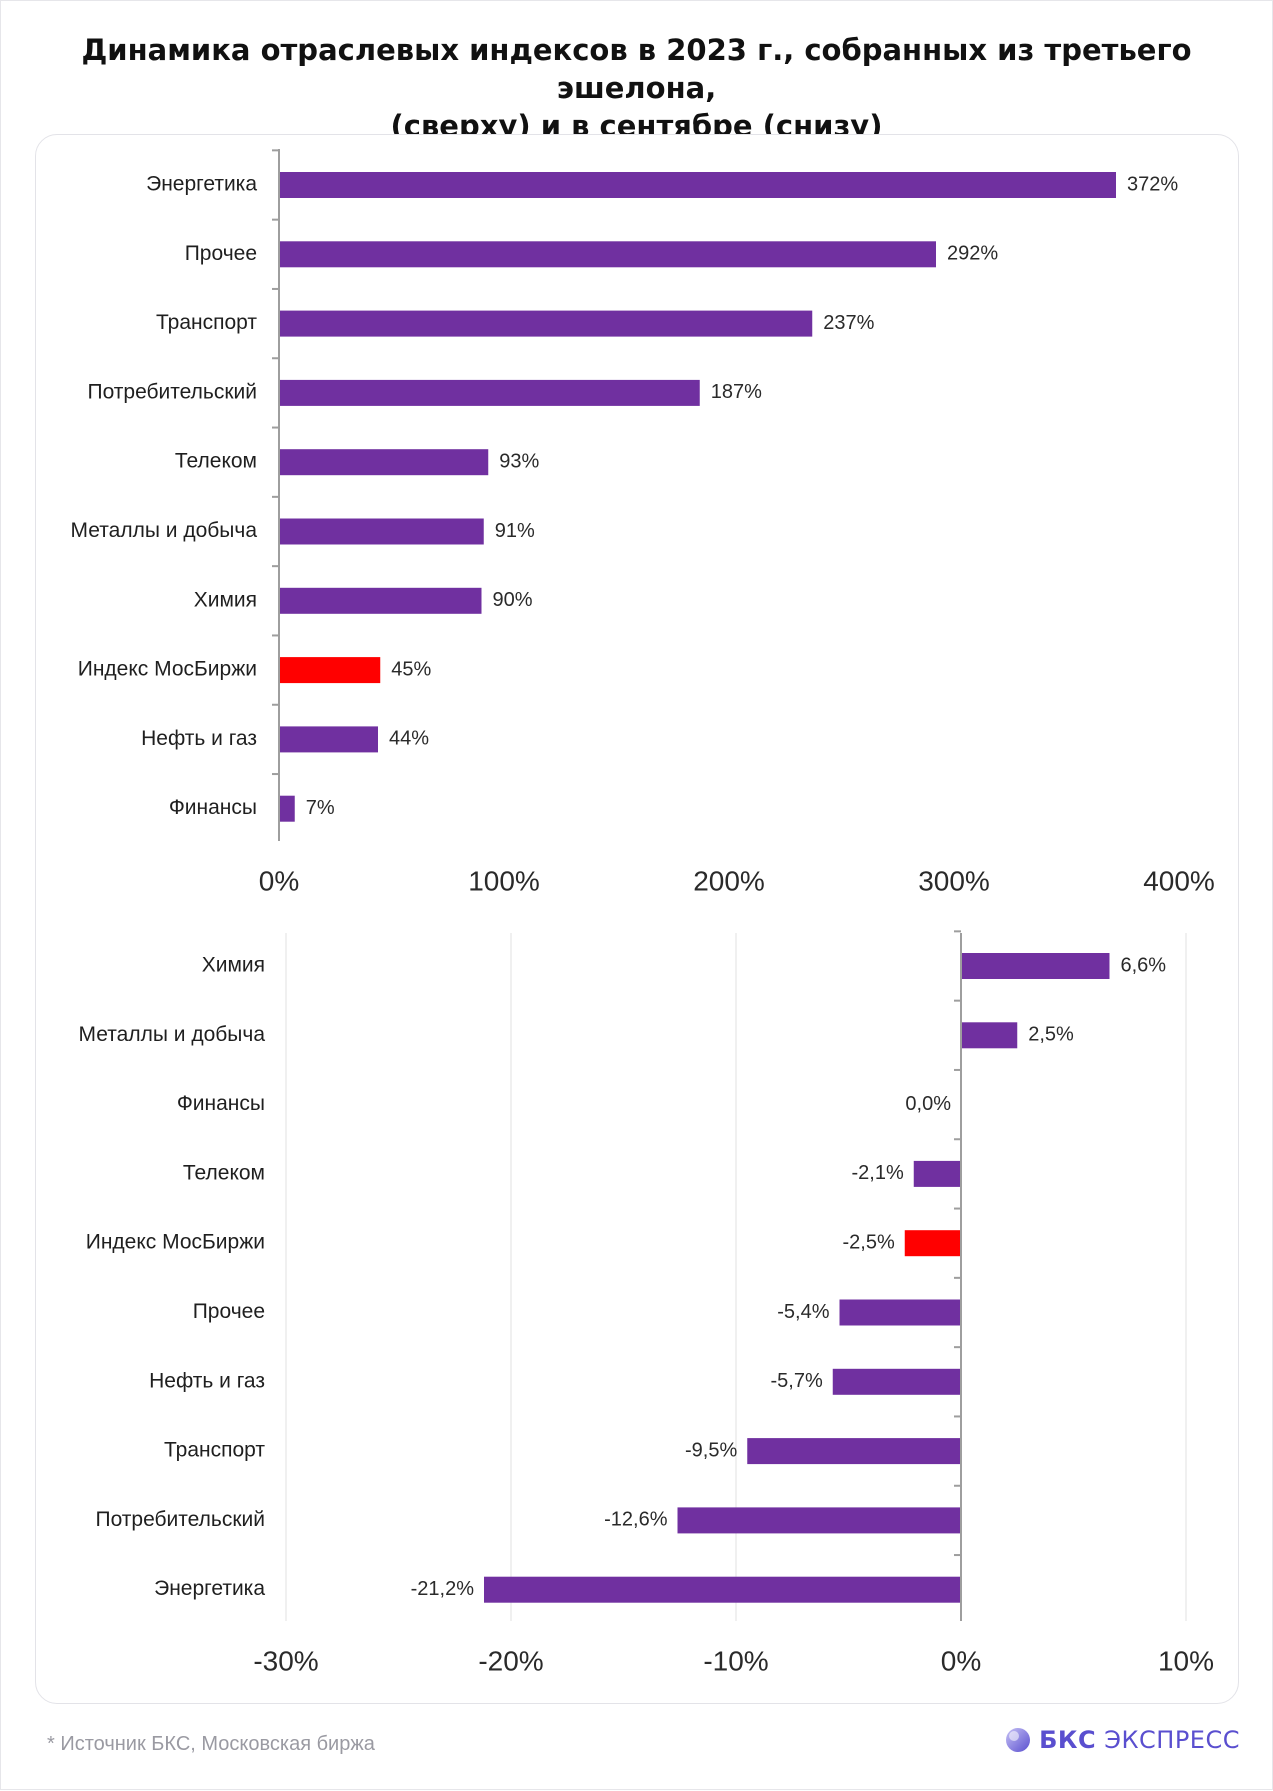 This screenshot has height=1791, width=1273. Describe the element at coordinates (510, 1660) in the screenshot. I see `chart2-x-tick-label: -20%` at that location.